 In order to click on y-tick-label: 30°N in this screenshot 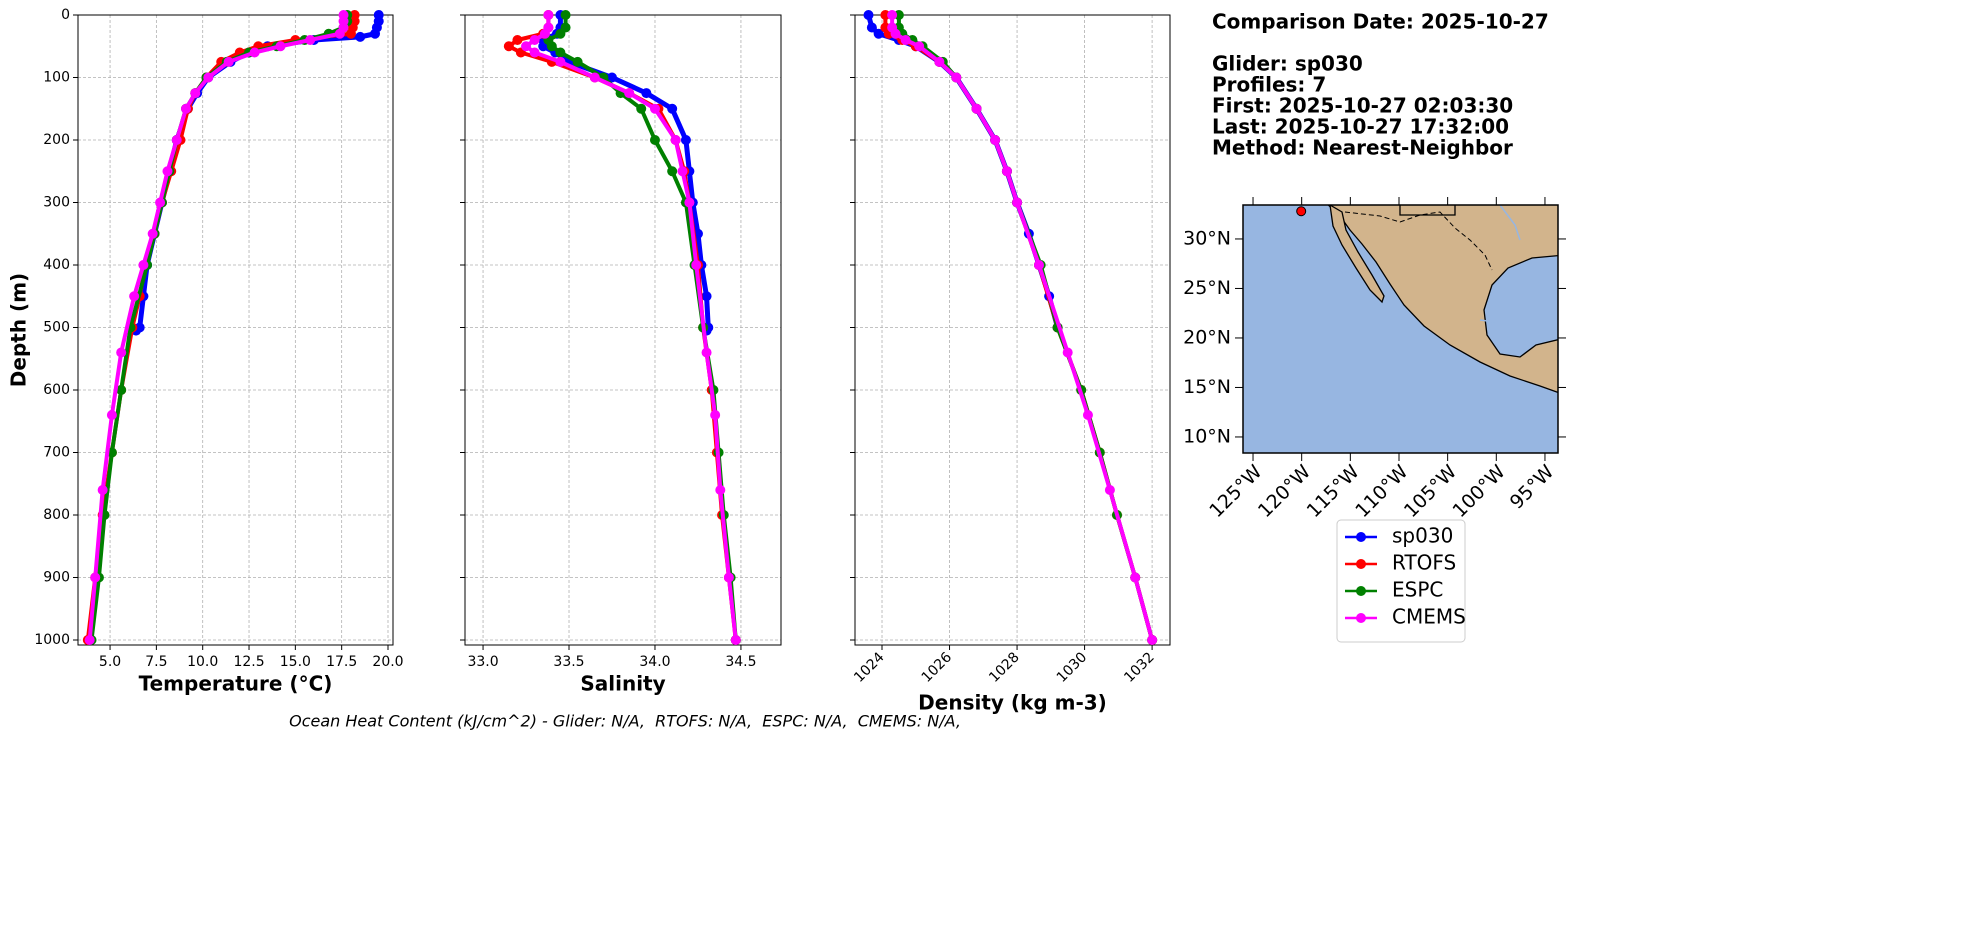, I will do `click(1207, 238)`.